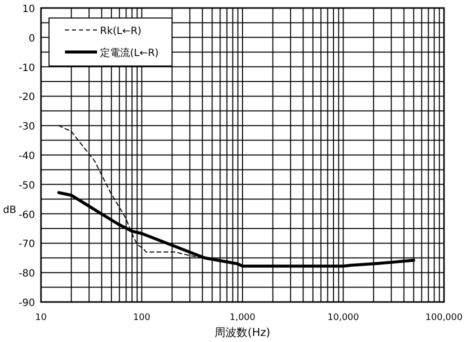 This screenshot has width=468, height=342. Describe the element at coordinates (41, 318) in the screenshot. I see `x-tick-label: 10` at that location.